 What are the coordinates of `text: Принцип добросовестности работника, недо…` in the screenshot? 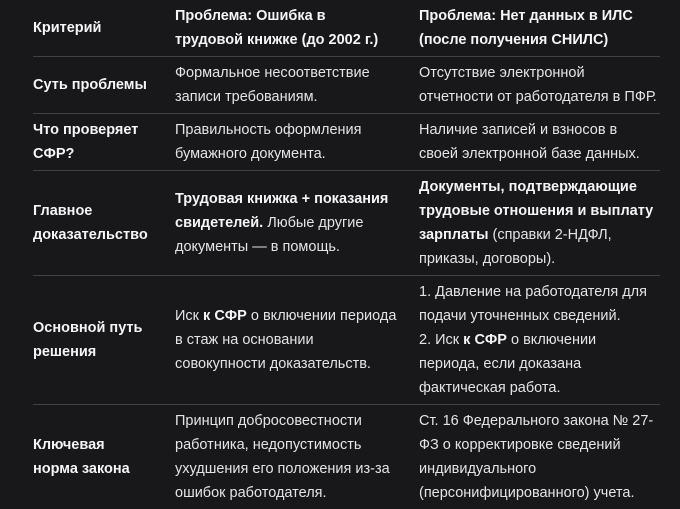 It's located at (284, 457).